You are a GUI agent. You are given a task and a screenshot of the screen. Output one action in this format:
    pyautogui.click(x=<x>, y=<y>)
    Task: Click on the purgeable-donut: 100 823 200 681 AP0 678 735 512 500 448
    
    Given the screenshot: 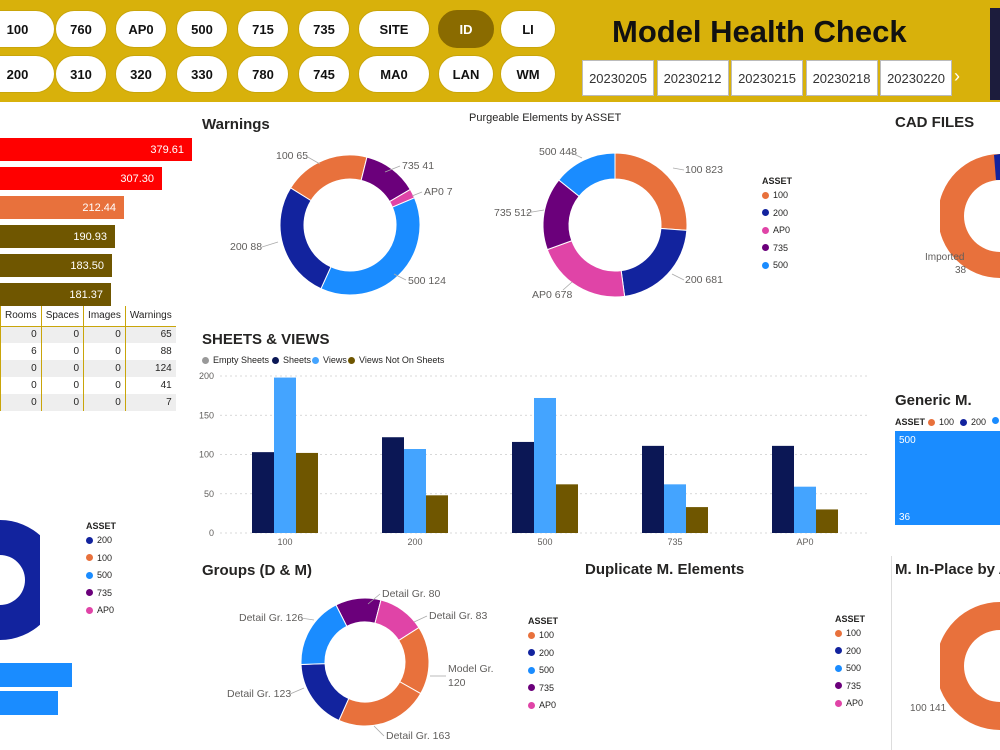 What is the action you would take?
    pyautogui.click(x=608, y=223)
    